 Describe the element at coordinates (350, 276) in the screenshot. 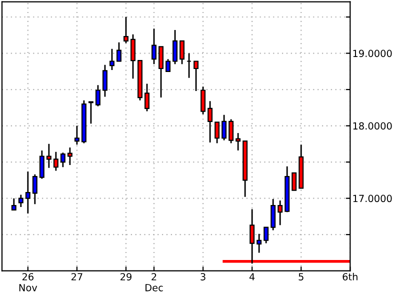

I see `x-tick-label: 6th` at that location.